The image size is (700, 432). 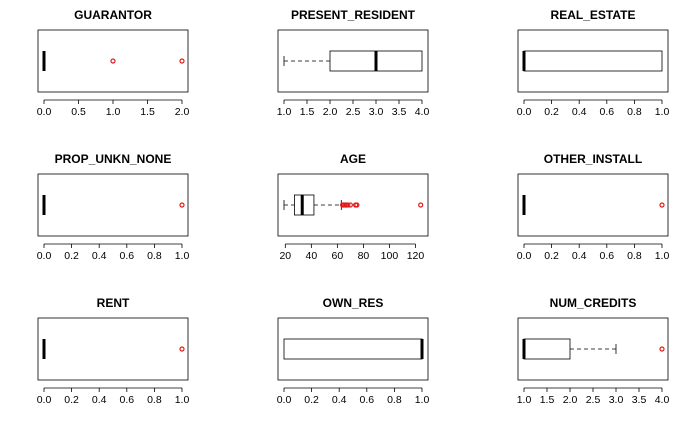 What do you see at coordinates (353, 303) in the screenshot?
I see `panel-title: OWN_RES` at bounding box center [353, 303].